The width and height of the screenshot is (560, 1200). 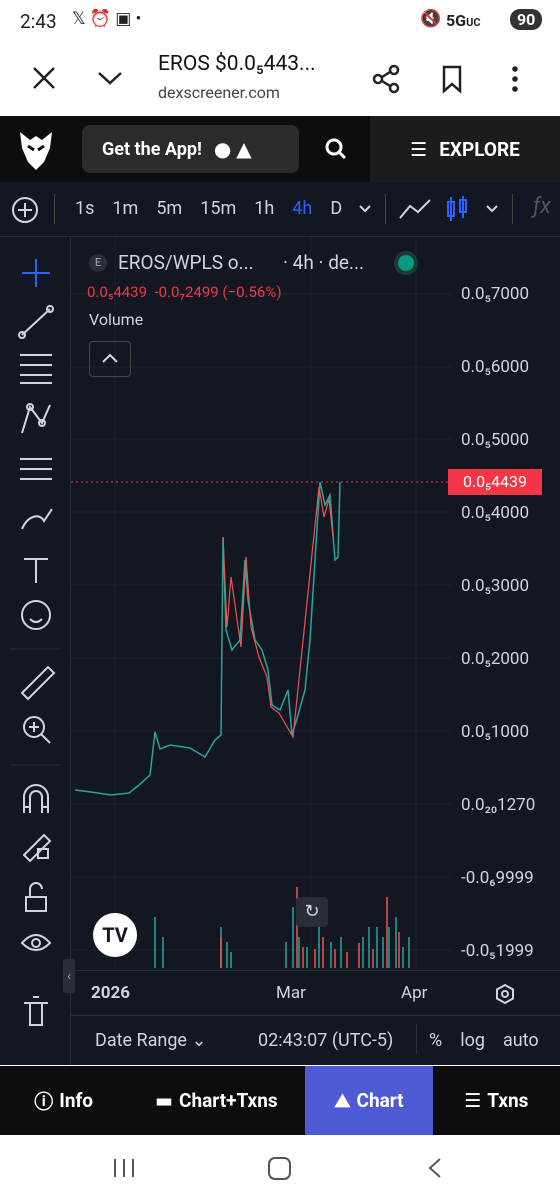 What do you see at coordinates (495, 513) in the screenshot?
I see `price-tick-label: 0.0₅4000` at bounding box center [495, 513].